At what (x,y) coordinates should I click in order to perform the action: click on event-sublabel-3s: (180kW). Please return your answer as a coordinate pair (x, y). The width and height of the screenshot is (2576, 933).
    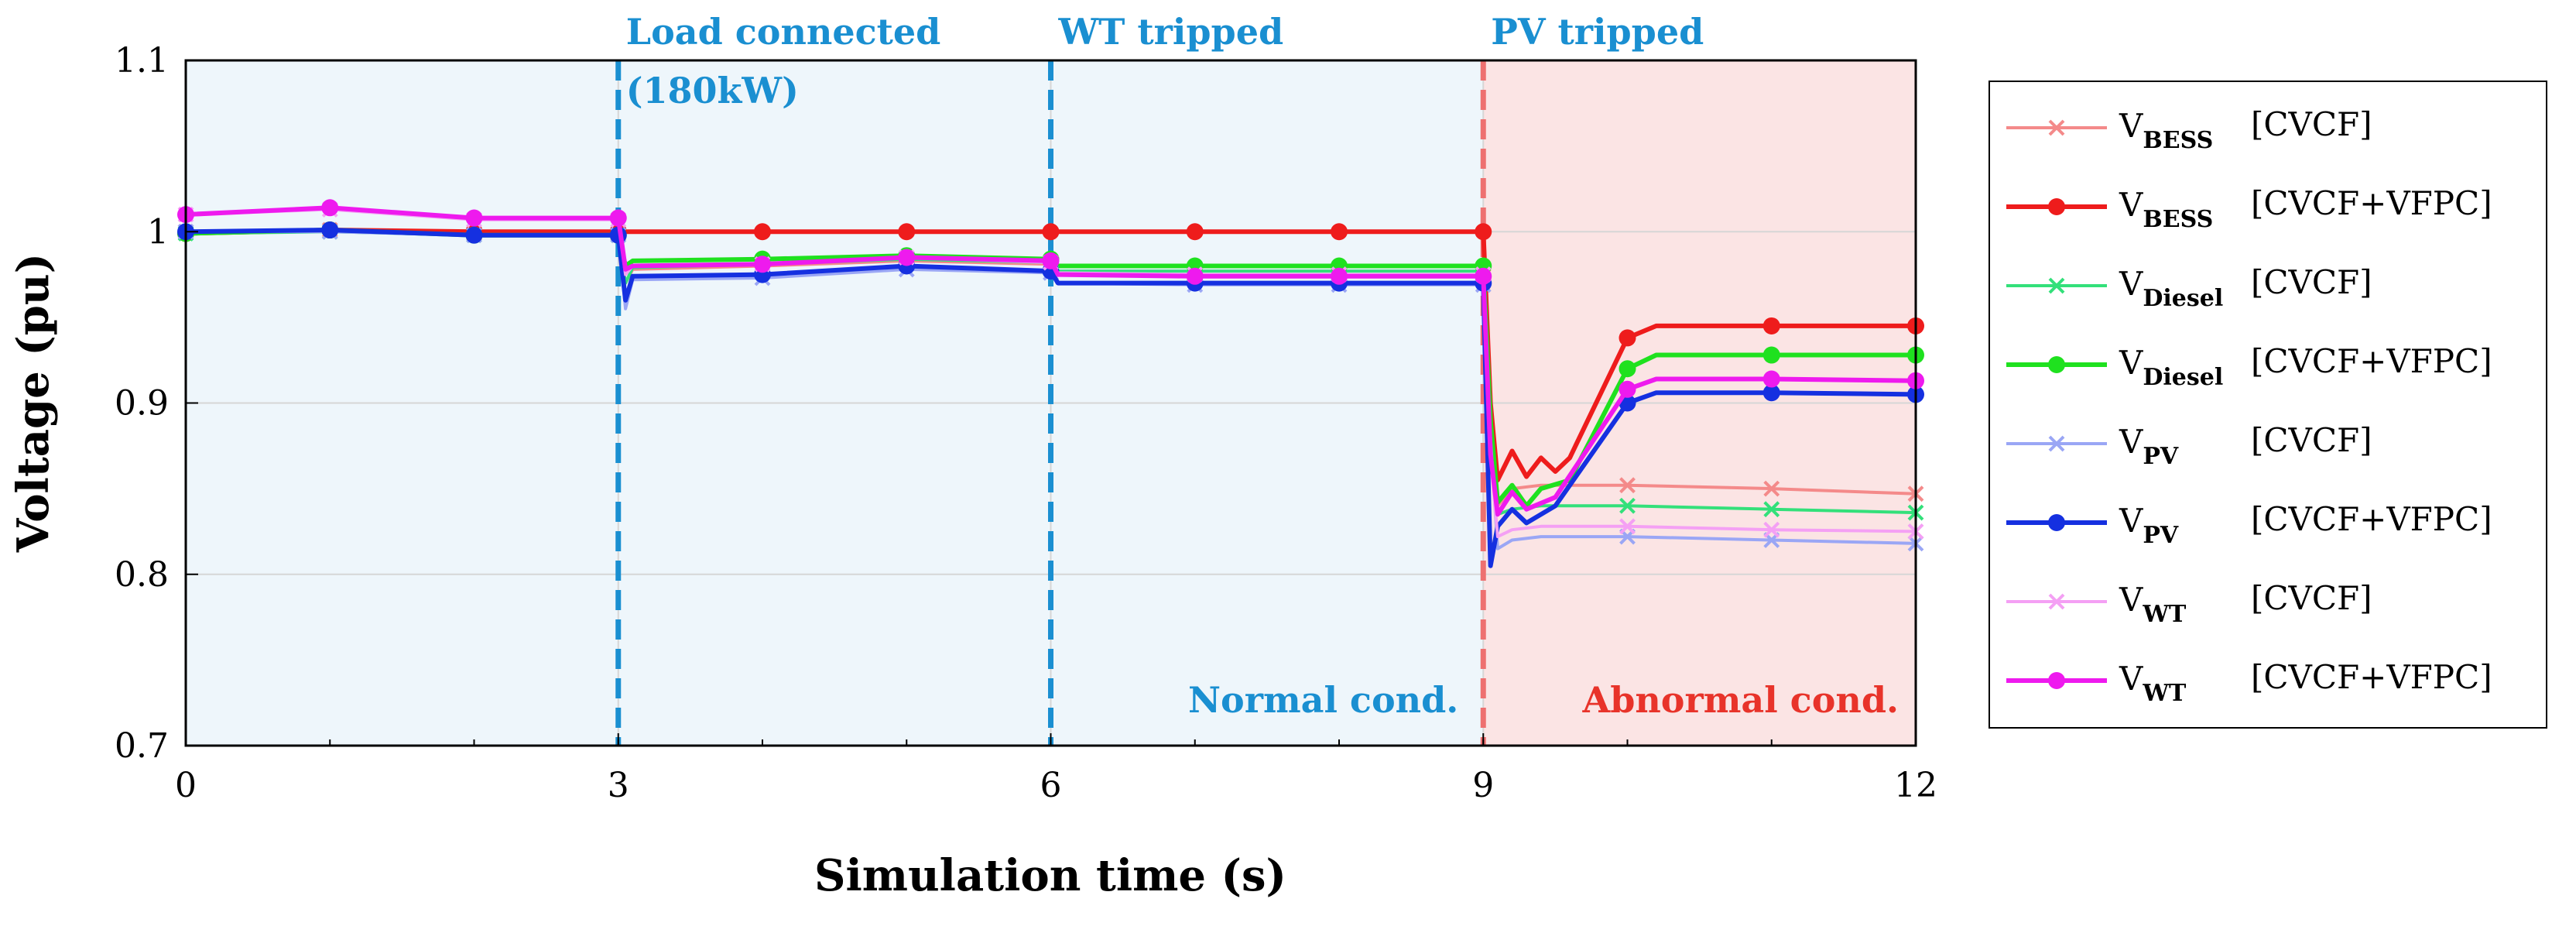
    Looking at the image, I should click on (712, 90).